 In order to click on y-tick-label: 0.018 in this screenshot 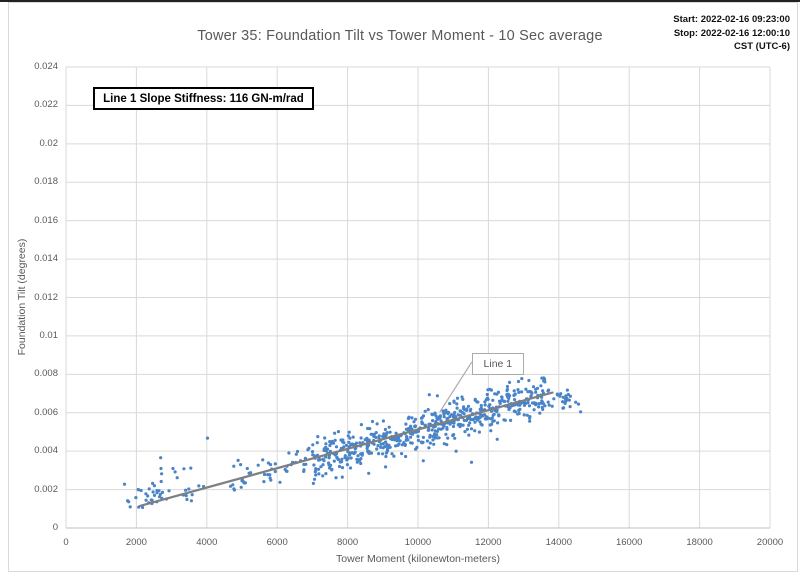, I will do `click(46, 182)`.